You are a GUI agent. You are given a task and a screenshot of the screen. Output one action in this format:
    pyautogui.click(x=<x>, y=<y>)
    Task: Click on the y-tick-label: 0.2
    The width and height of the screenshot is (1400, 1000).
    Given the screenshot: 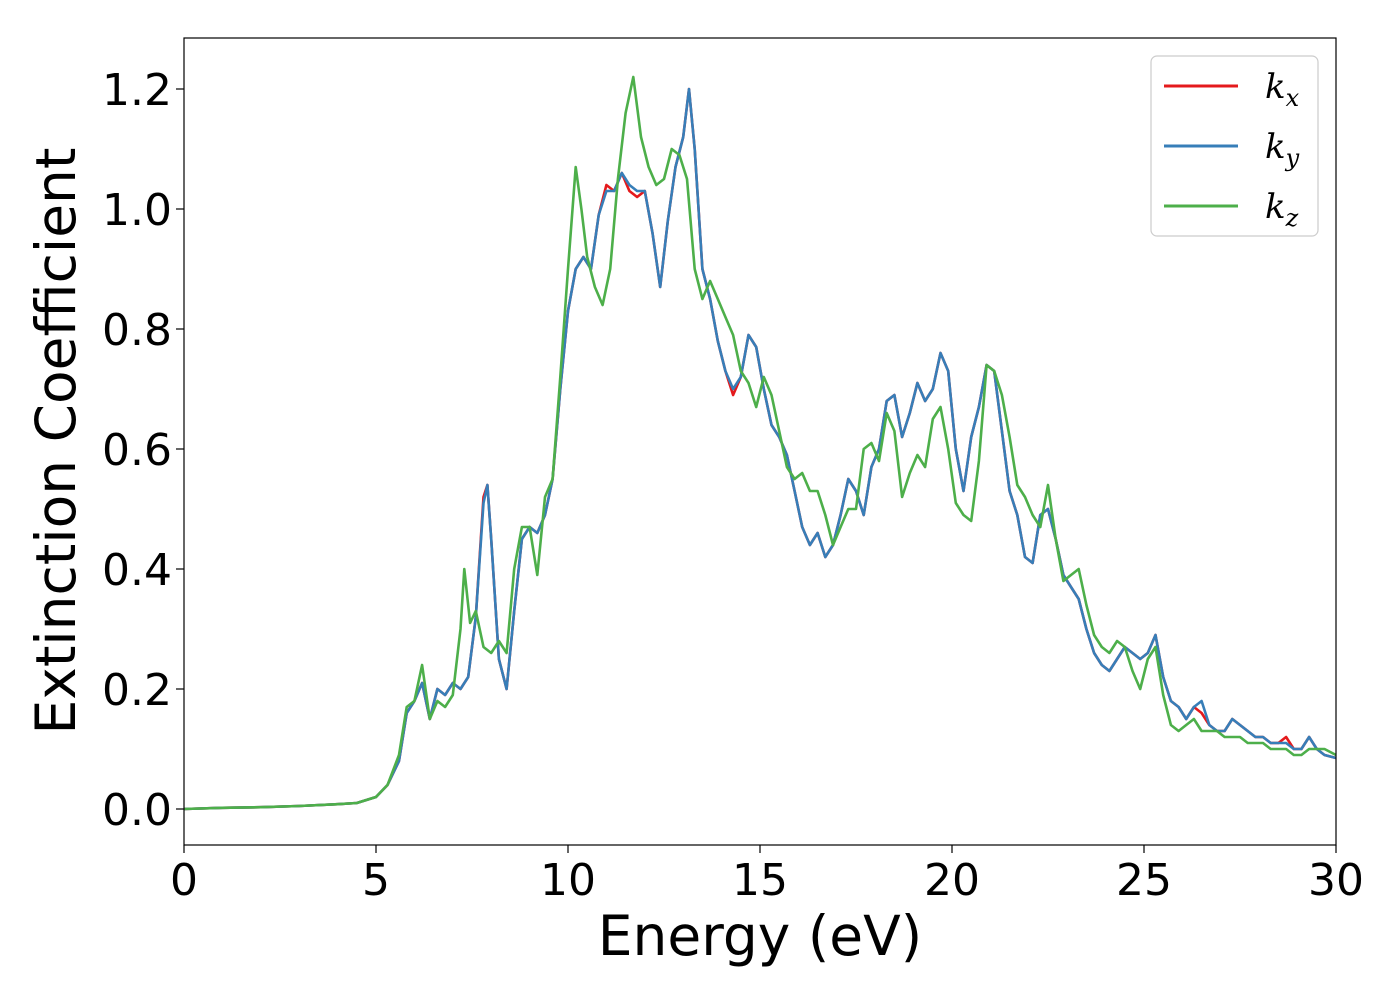 What is the action you would take?
    pyautogui.click(x=137, y=690)
    